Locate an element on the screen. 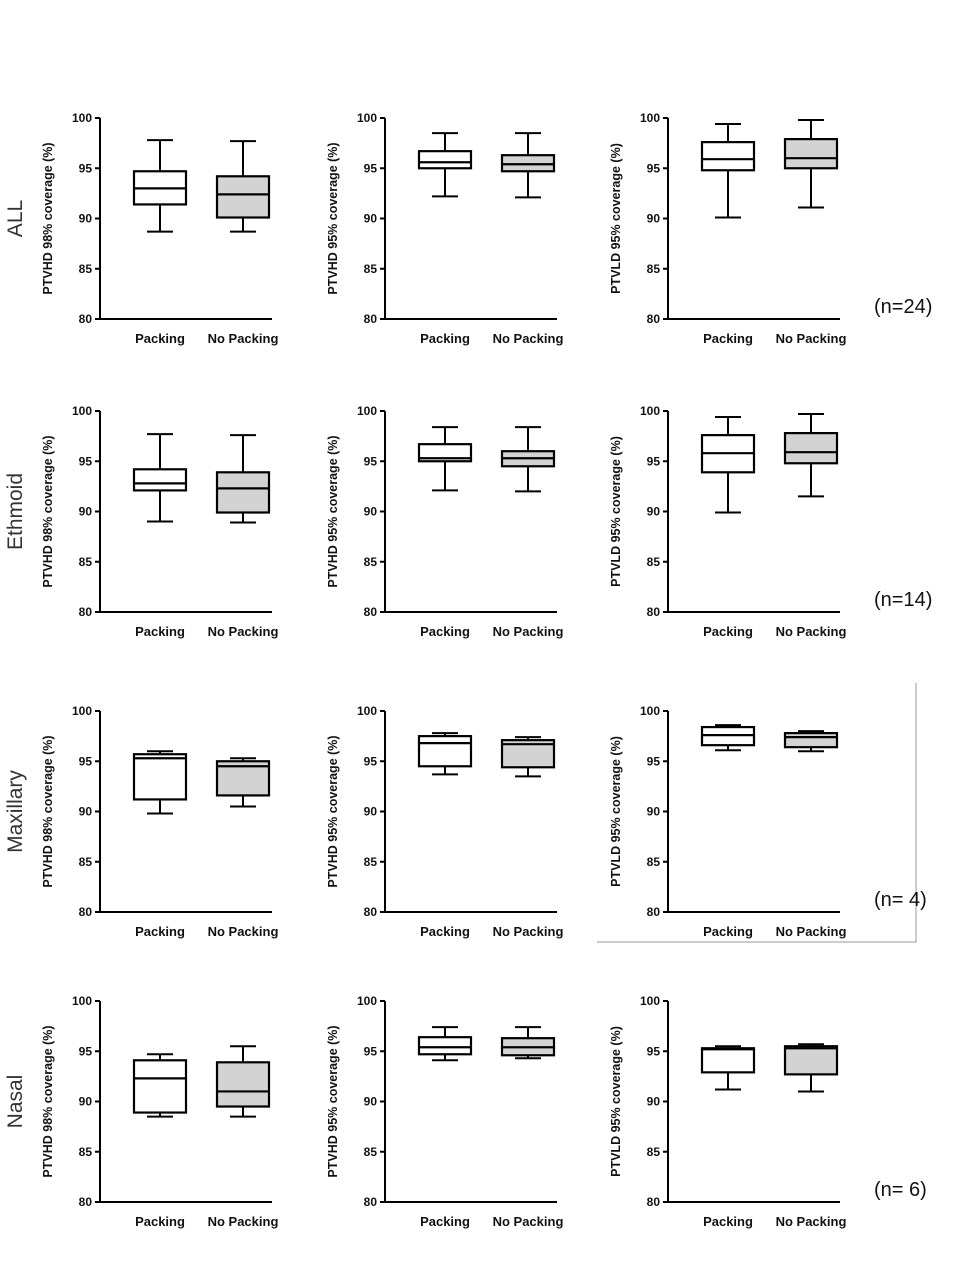  panel-frame is located at coordinates (757, 813).